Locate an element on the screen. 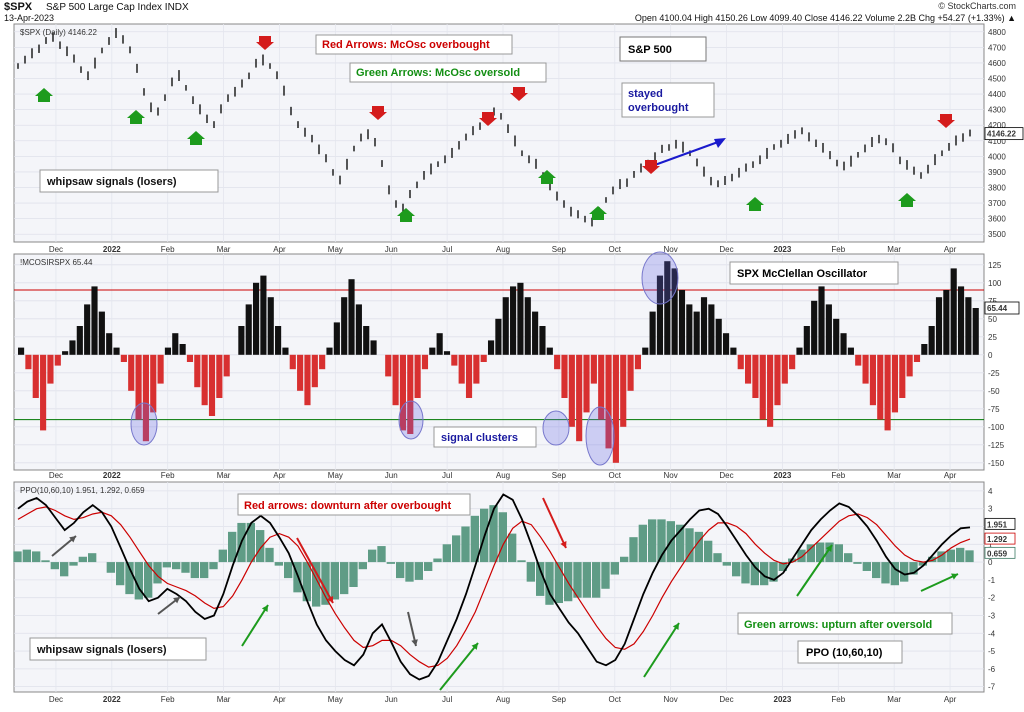  ppo-axis-month-label: Sep is located at coordinates (559, 699).